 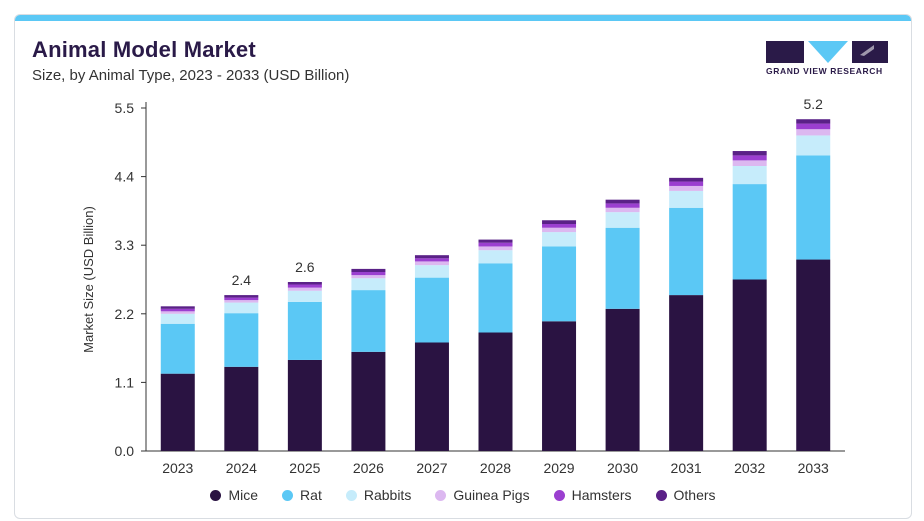 I want to click on x-tick-label: 2030, so click(x=622, y=468).